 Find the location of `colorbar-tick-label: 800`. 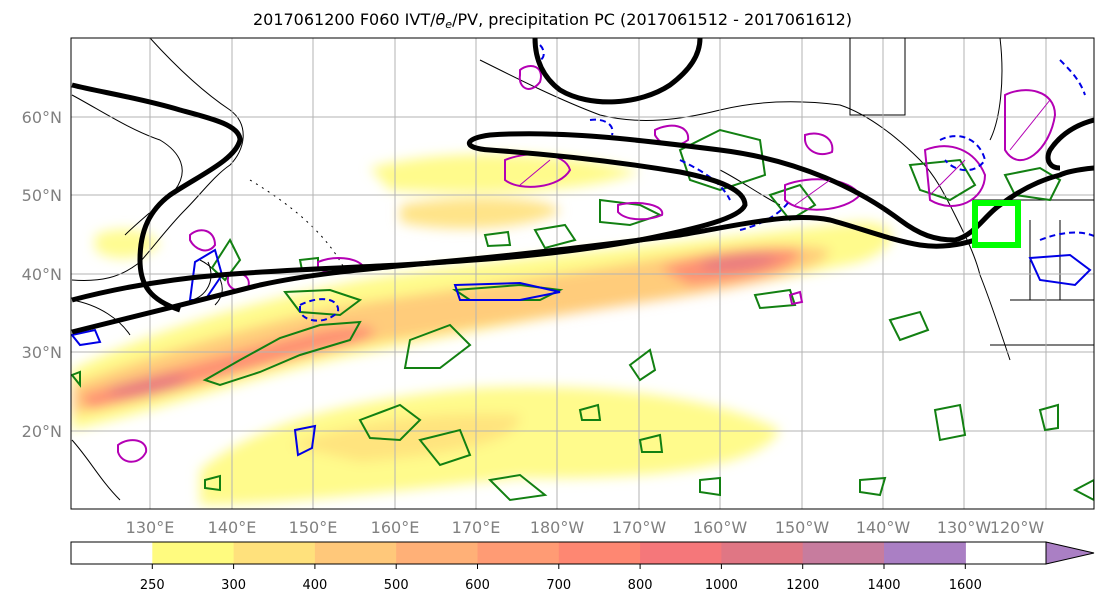

colorbar-tick-label: 800 is located at coordinates (640, 585).